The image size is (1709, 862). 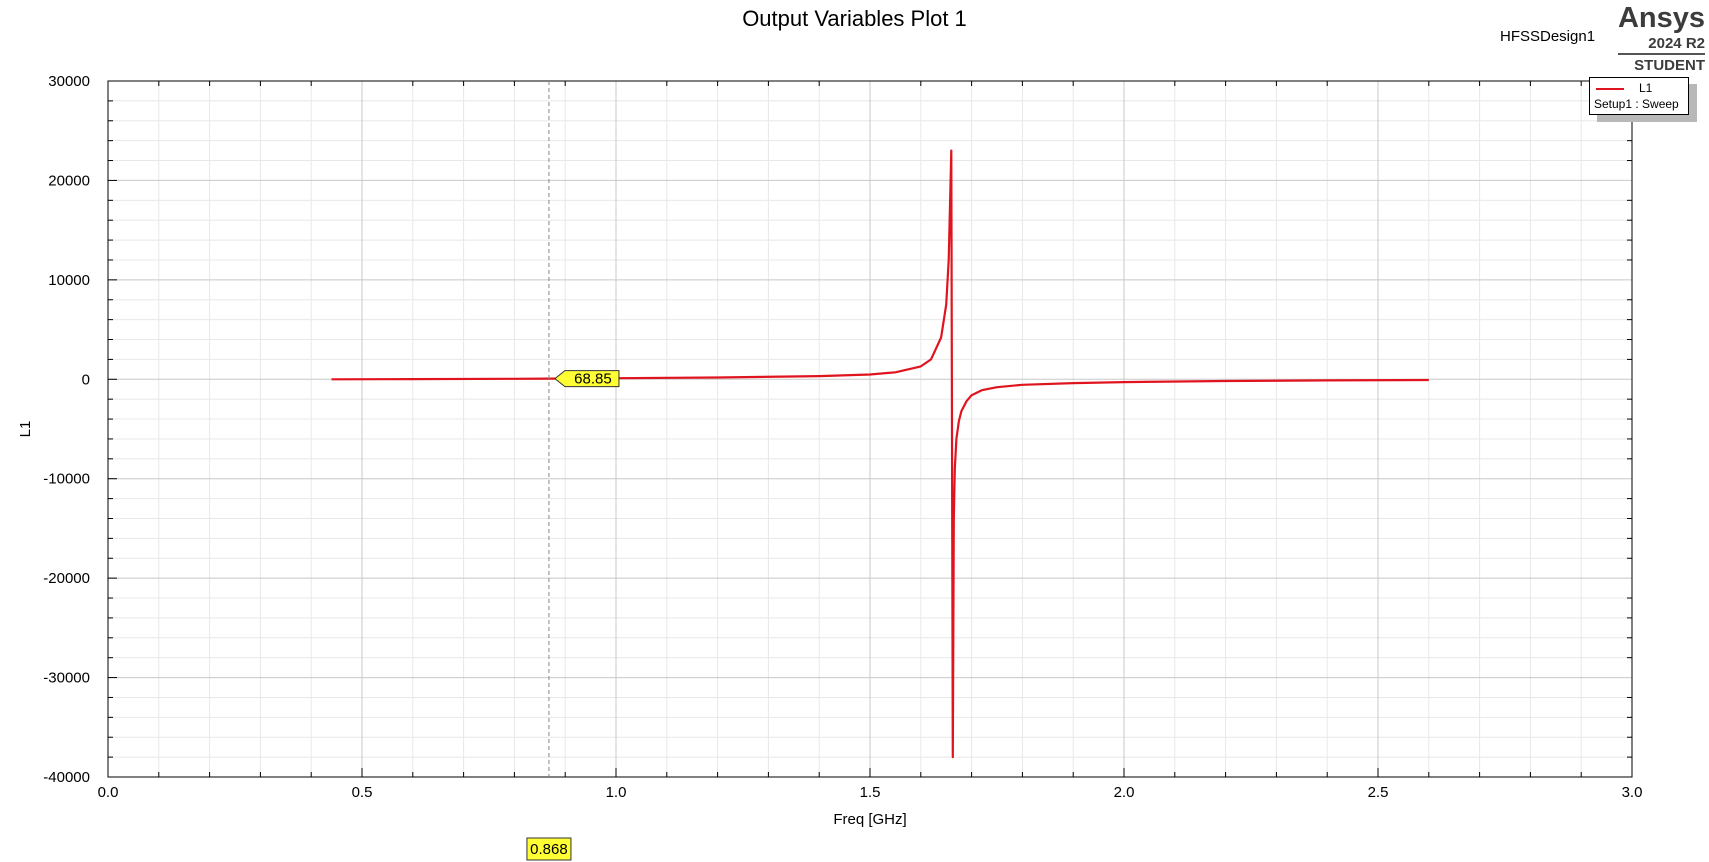 What do you see at coordinates (1548, 36) in the screenshot?
I see `design-name: HFSSDesign1` at bounding box center [1548, 36].